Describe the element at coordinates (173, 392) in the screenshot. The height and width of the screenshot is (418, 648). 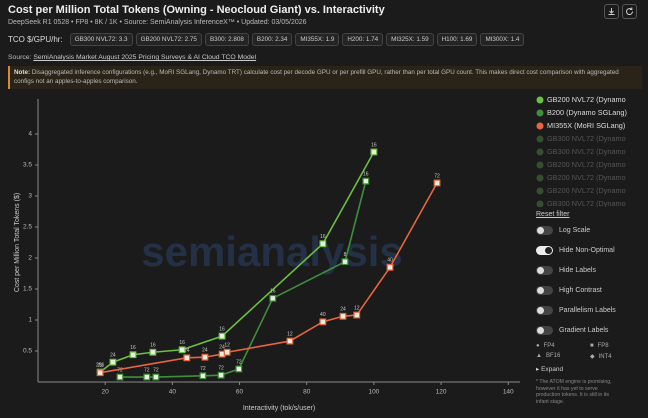
I see `x-tick-label: 40` at that location.